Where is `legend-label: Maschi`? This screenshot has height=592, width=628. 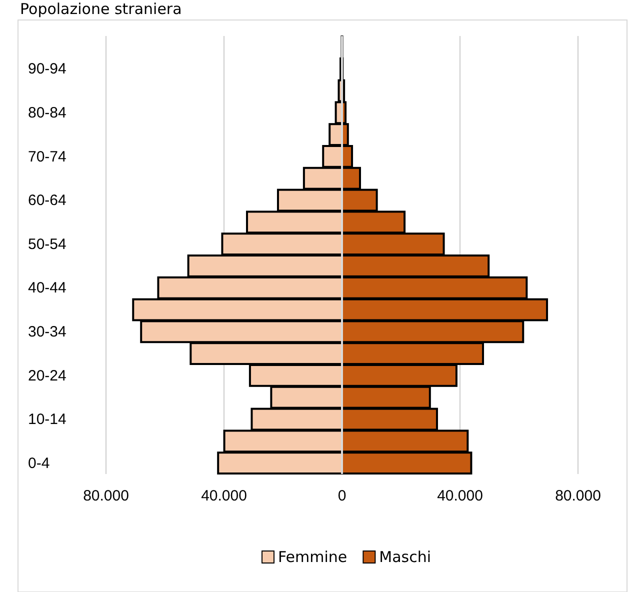
legend-label: Maschi is located at coordinates (405, 557).